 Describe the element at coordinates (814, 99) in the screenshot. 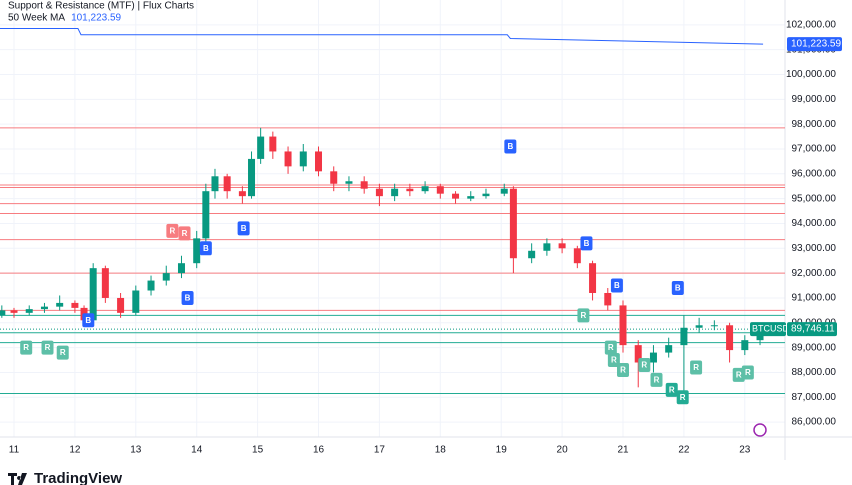

I see `y-tick-label: 99,000.00` at that location.